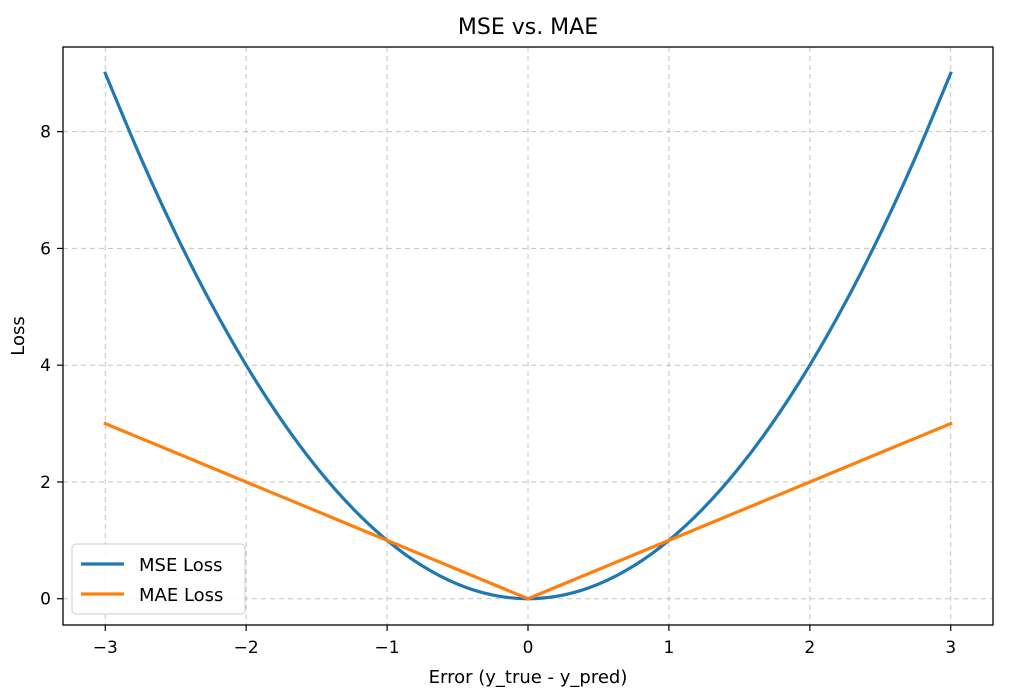 The height and width of the screenshot is (699, 1023). Describe the element at coordinates (528, 27) in the screenshot. I see `chart-title: MSE vs. MAE` at that location.